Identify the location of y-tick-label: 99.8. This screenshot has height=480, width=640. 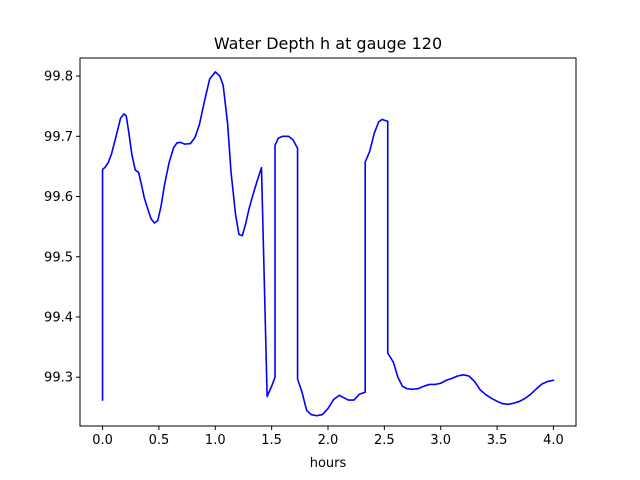
(58, 77).